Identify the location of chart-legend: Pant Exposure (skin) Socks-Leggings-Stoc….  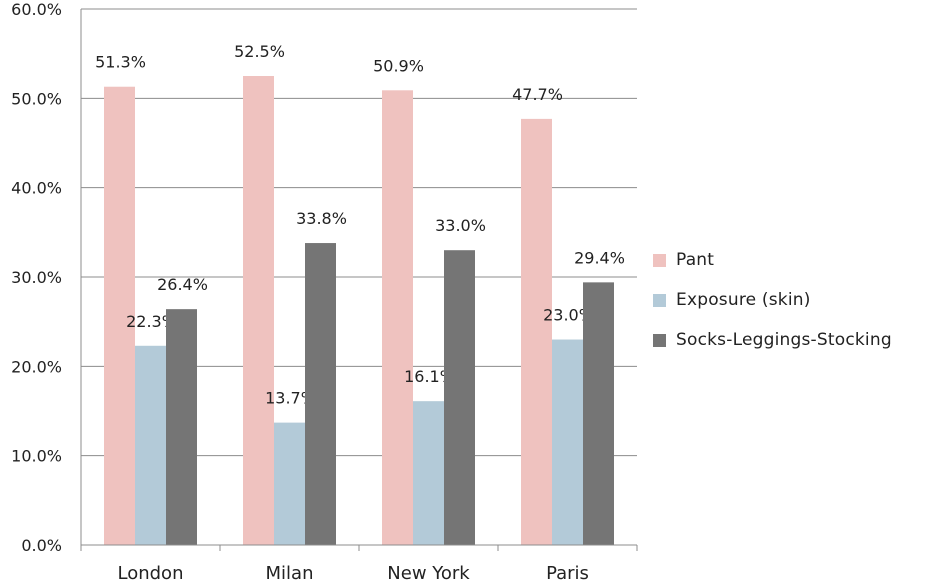
(798, 300).